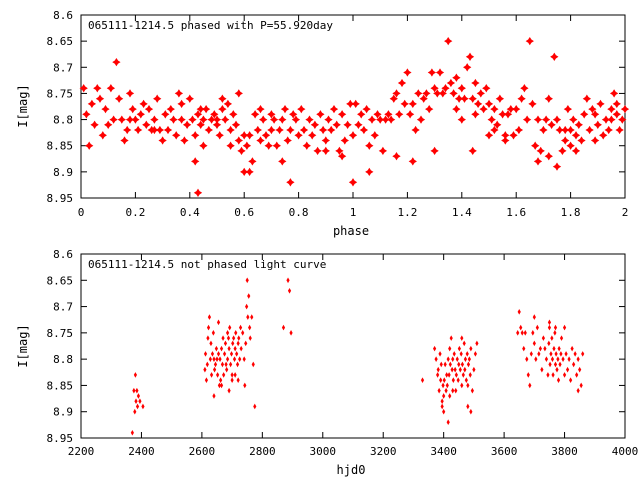  Describe the element at coordinates (135, 212) in the screenshot. I see `x-tick-label: 0.2` at that location.